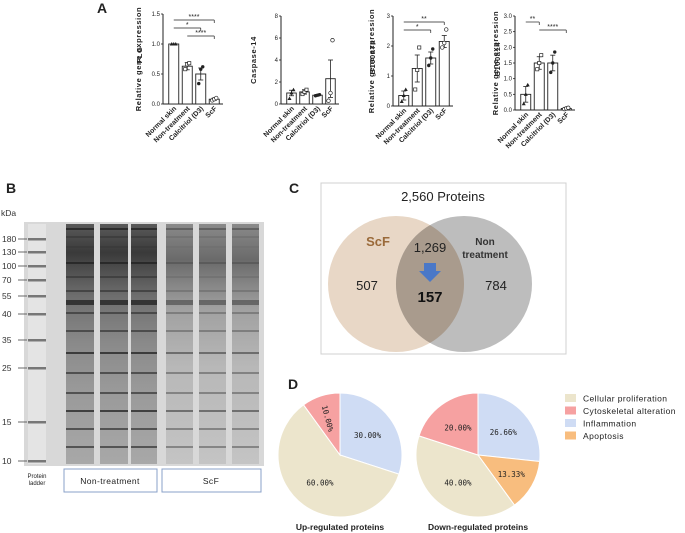 The width and height of the screenshot is (685, 533). What do you see at coordinates (294, 188) in the screenshot?
I see `panel-label-c: C` at bounding box center [294, 188].